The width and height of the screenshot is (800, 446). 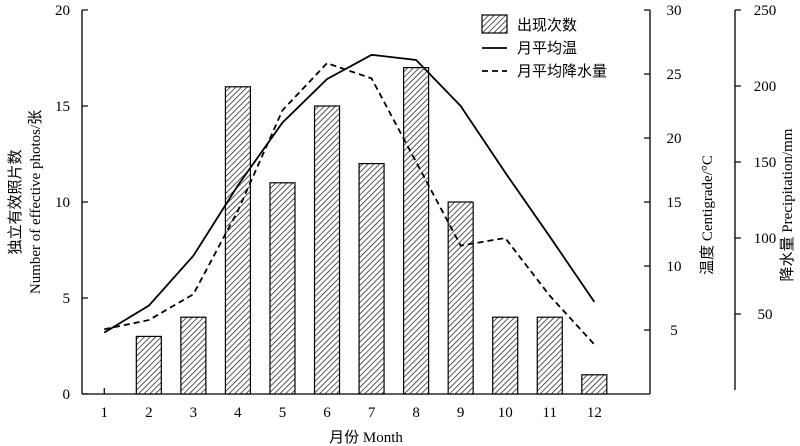 What do you see at coordinates (105, 413) in the screenshot?
I see `x-tick-label: 1` at bounding box center [105, 413].